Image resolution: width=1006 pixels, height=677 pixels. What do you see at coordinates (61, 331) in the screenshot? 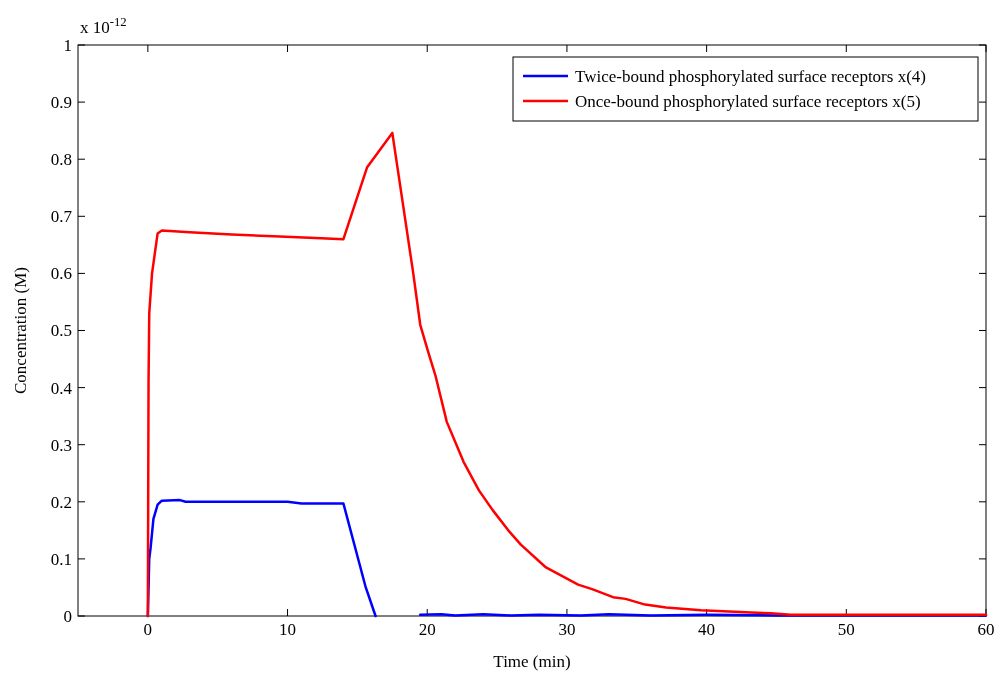
I see `y-tick-label: 0.5` at bounding box center [61, 331].